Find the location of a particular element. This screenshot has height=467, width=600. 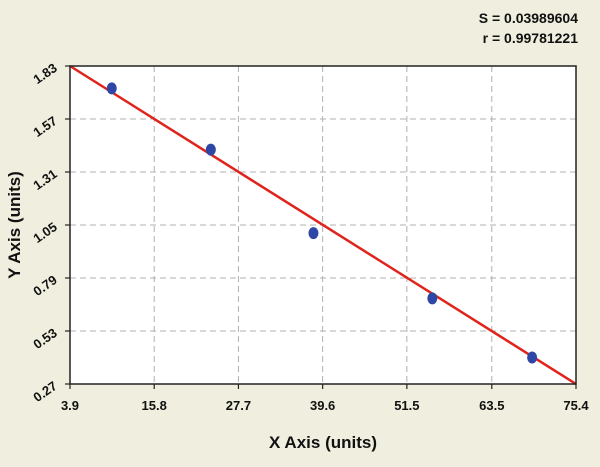

x-tick-label: 63.5 is located at coordinates (491, 405).